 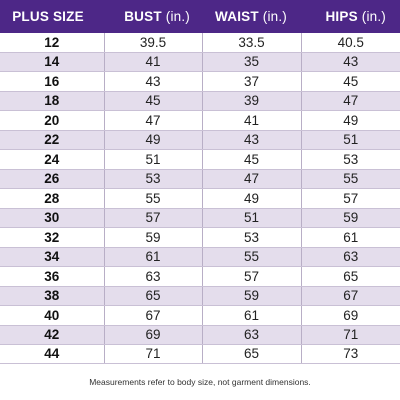 I want to click on bust-cell: 67, so click(x=152, y=315).